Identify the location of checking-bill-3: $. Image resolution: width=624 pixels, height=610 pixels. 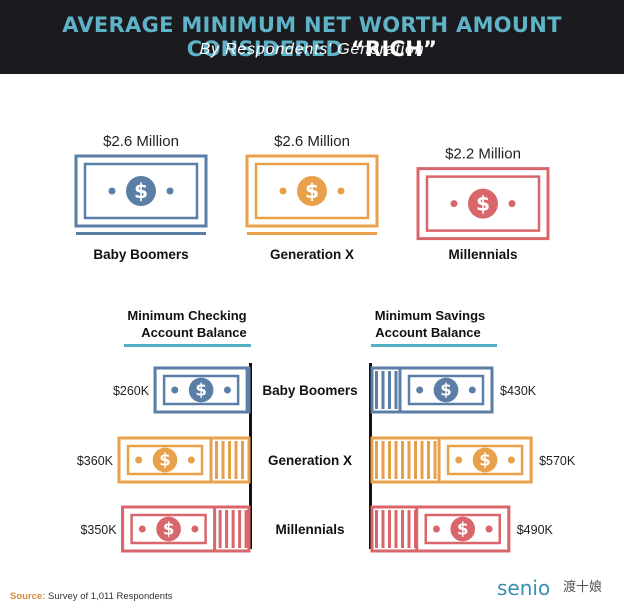
(169, 529).